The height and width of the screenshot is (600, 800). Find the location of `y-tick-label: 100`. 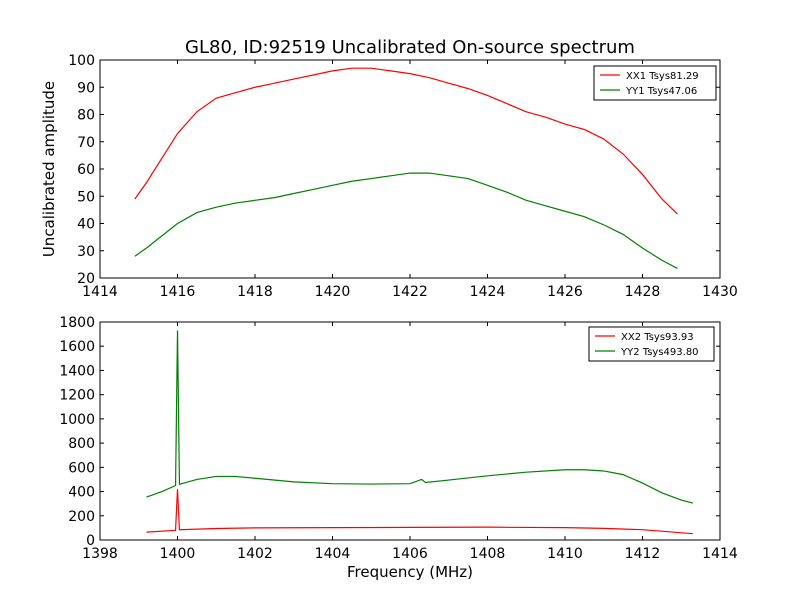

y-tick-label: 100 is located at coordinates (81, 61).